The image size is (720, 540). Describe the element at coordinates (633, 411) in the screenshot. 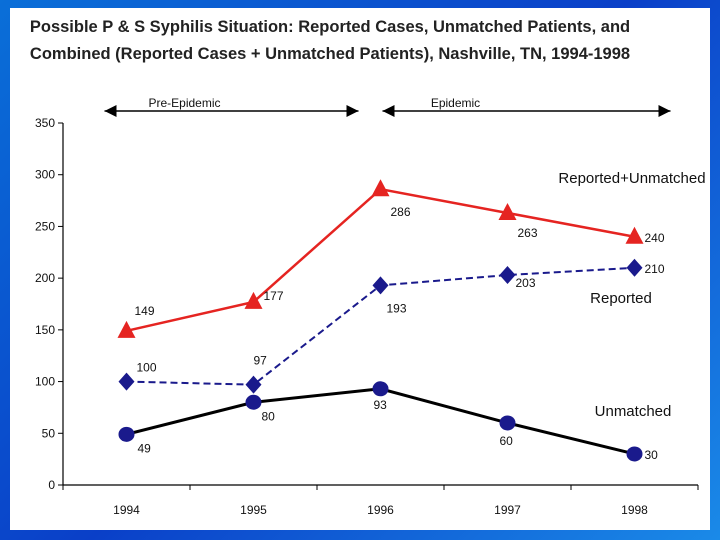

I see `series-name-label: Unmatched` at that location.